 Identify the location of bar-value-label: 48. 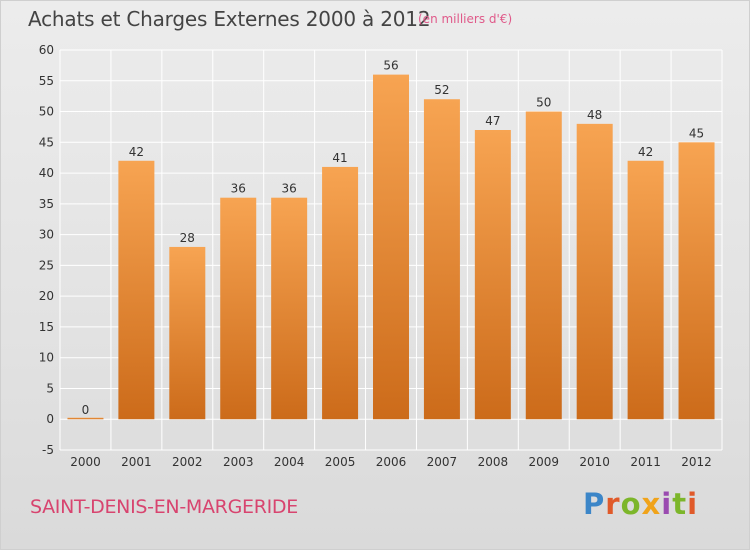
(594, 115).